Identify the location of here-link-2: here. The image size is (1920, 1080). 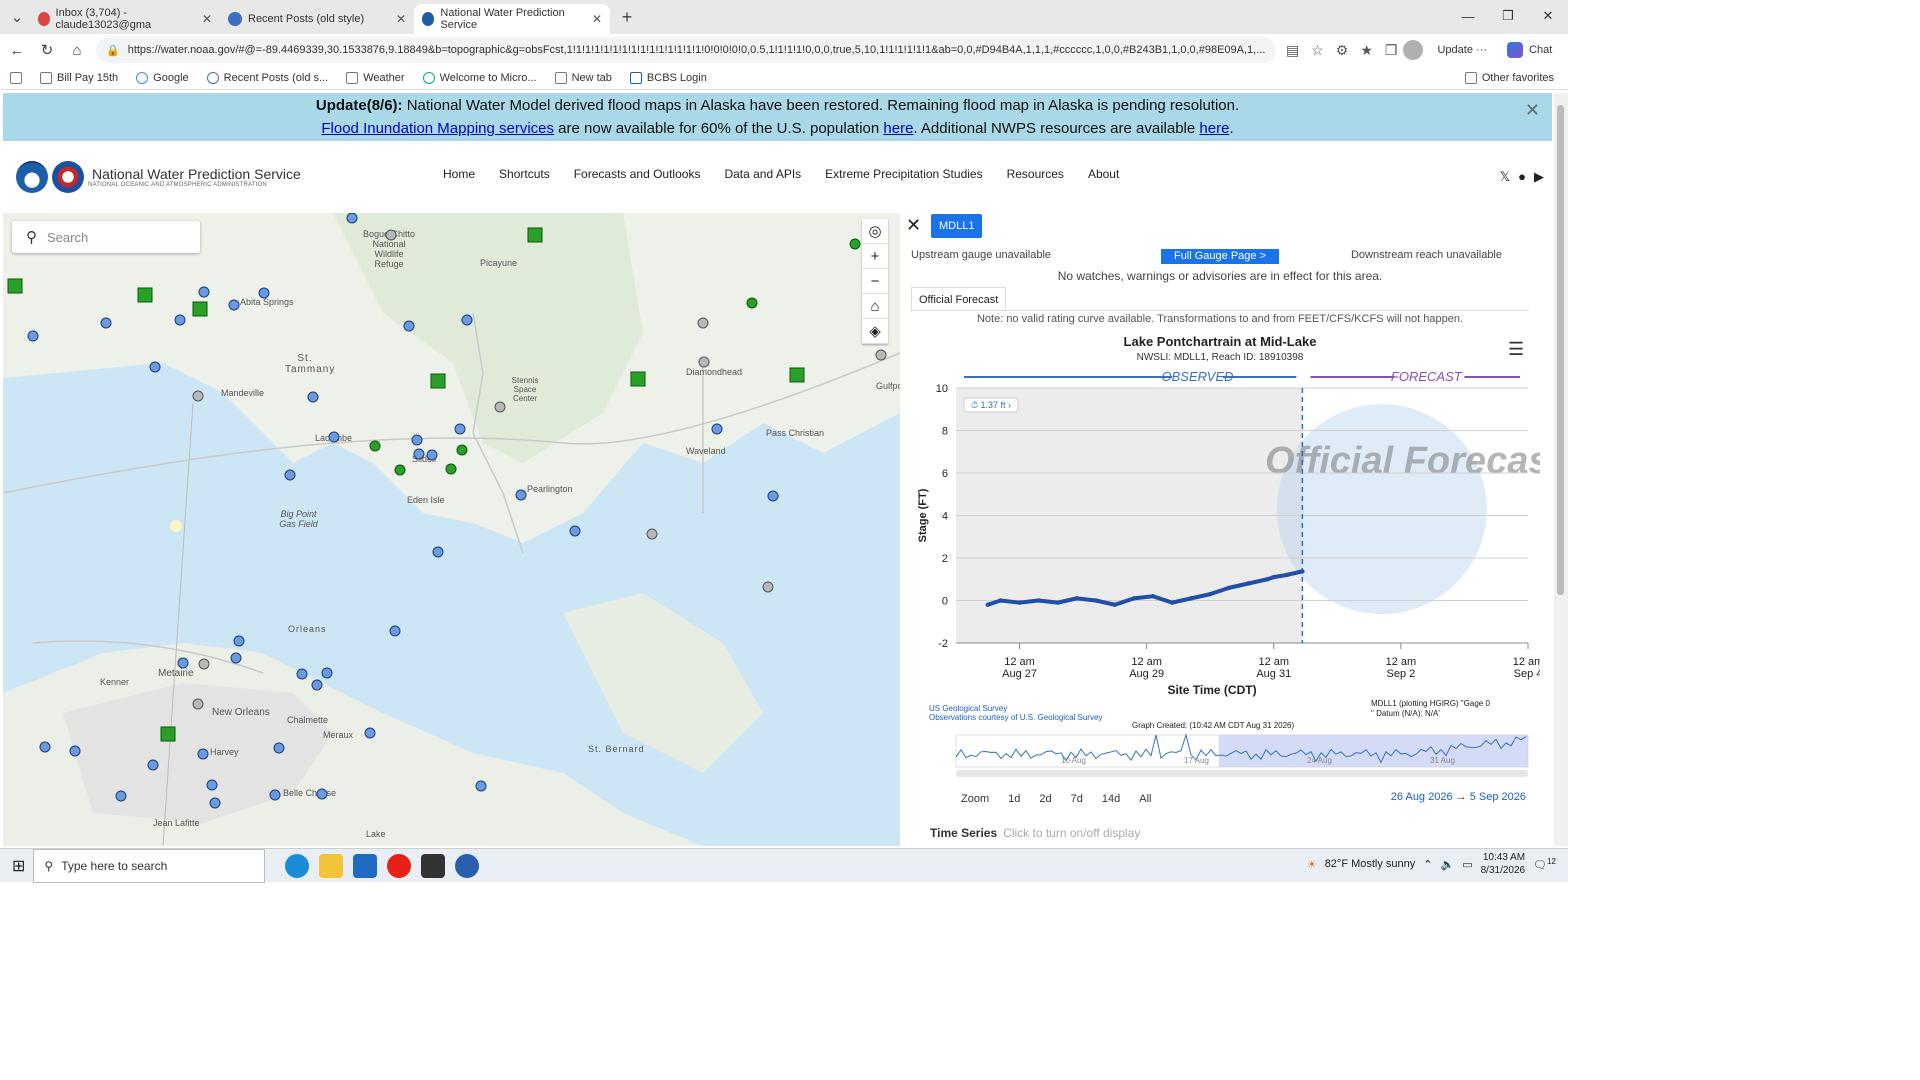
(1214, 128).